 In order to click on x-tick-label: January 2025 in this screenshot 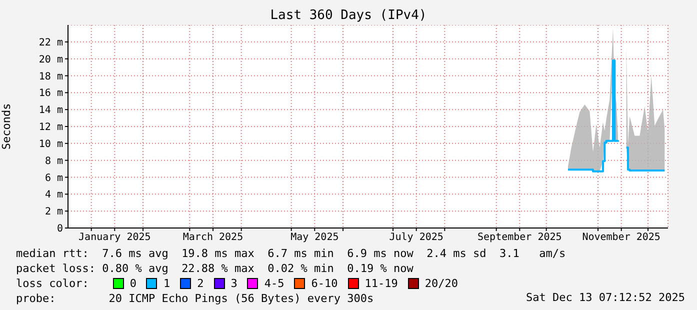, I will do `click(114, 238)`.